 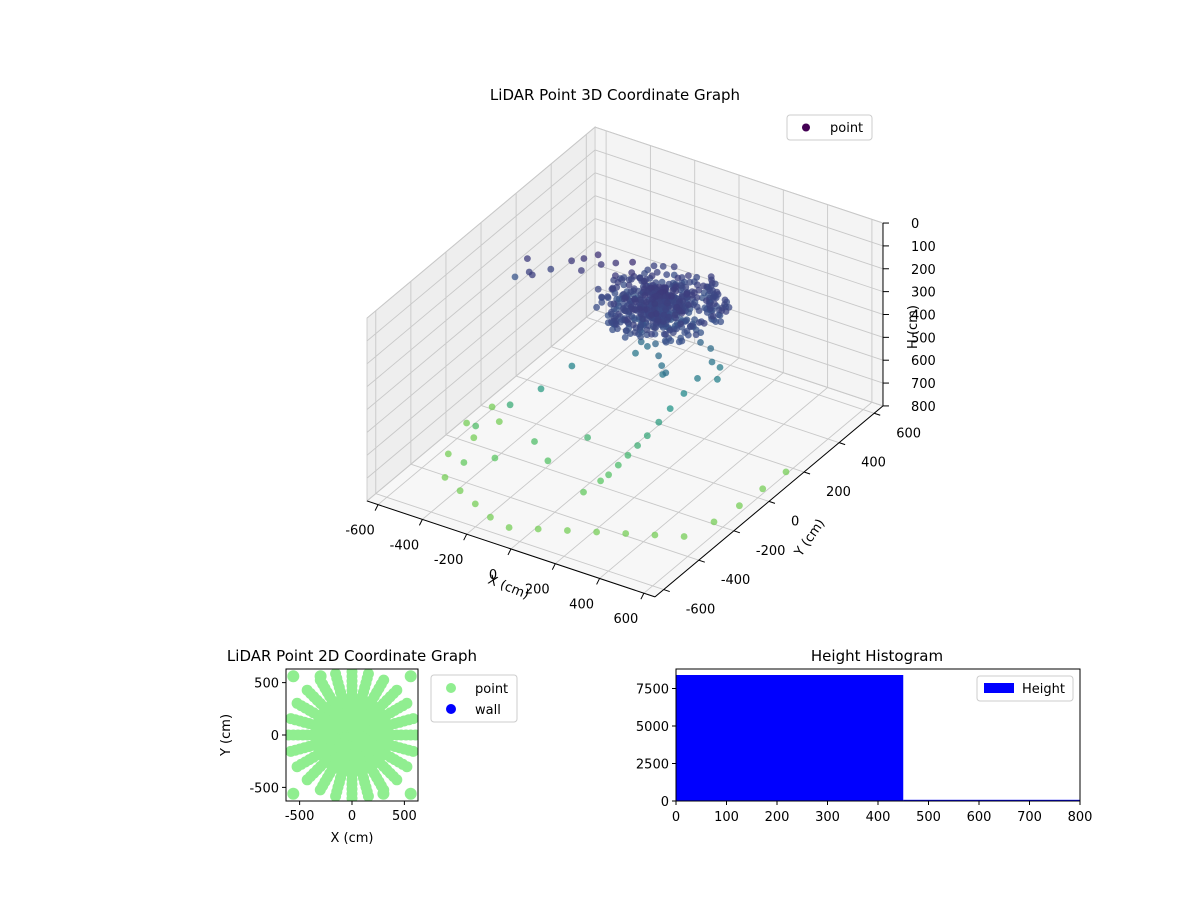 I want to click on z-tick-label: 100, so click(x=923, y=247).